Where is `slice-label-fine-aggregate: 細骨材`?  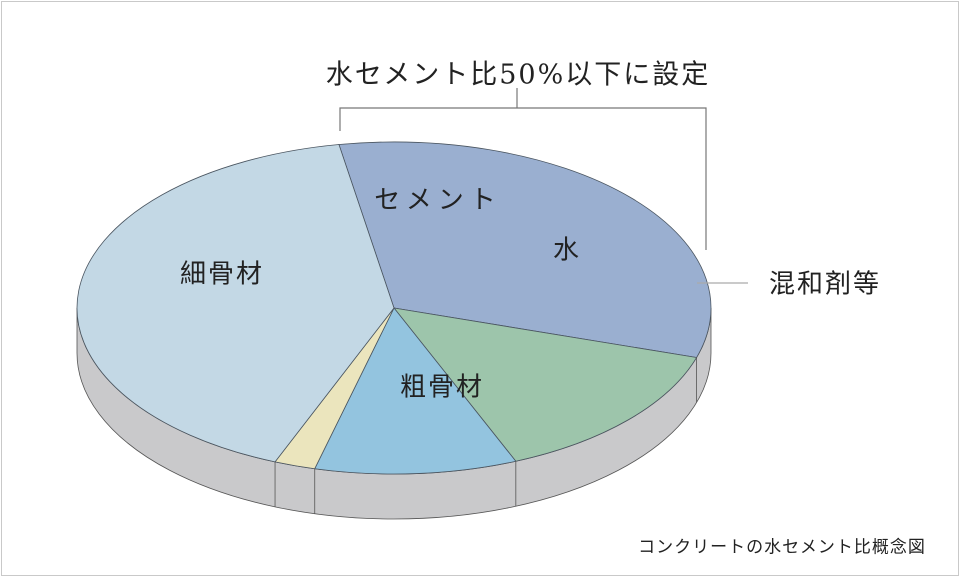
slice-label-fine-aggregate: 細骨材 is located at coordinates (222, 274).